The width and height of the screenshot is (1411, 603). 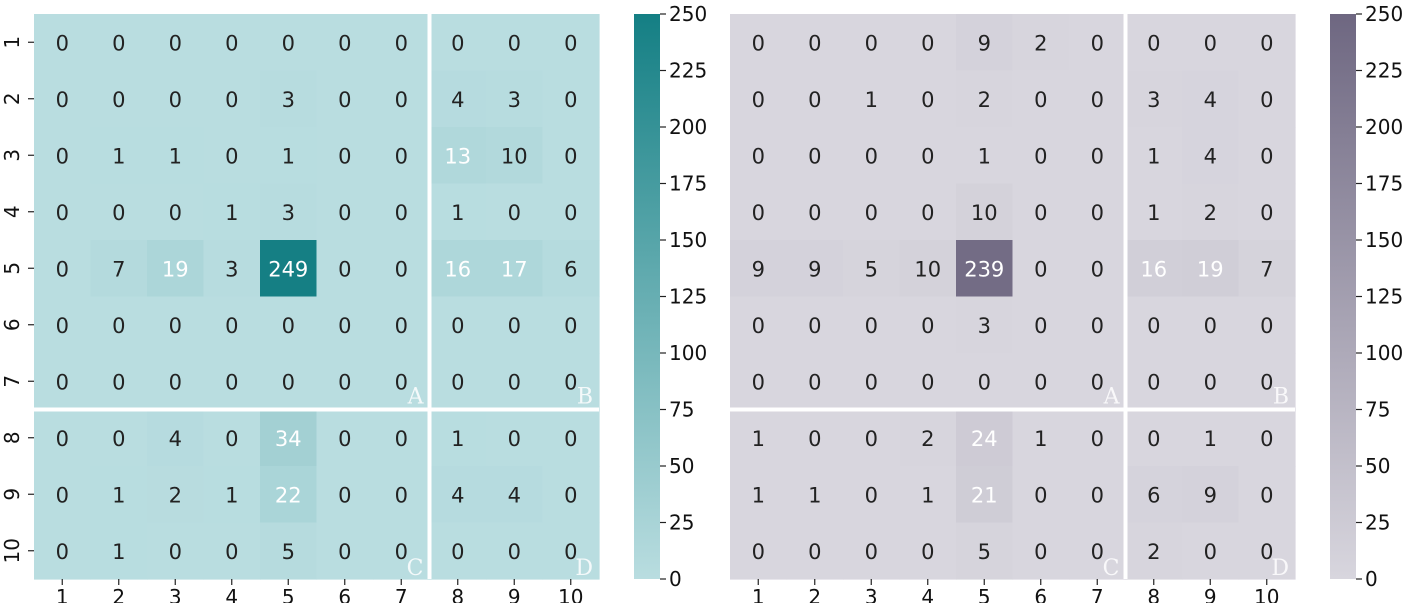 What do you see at coordinates (1377, 466) in the screenshot?
I see `colorbar-tick-label: 50` at bounding box center [1377, 466].